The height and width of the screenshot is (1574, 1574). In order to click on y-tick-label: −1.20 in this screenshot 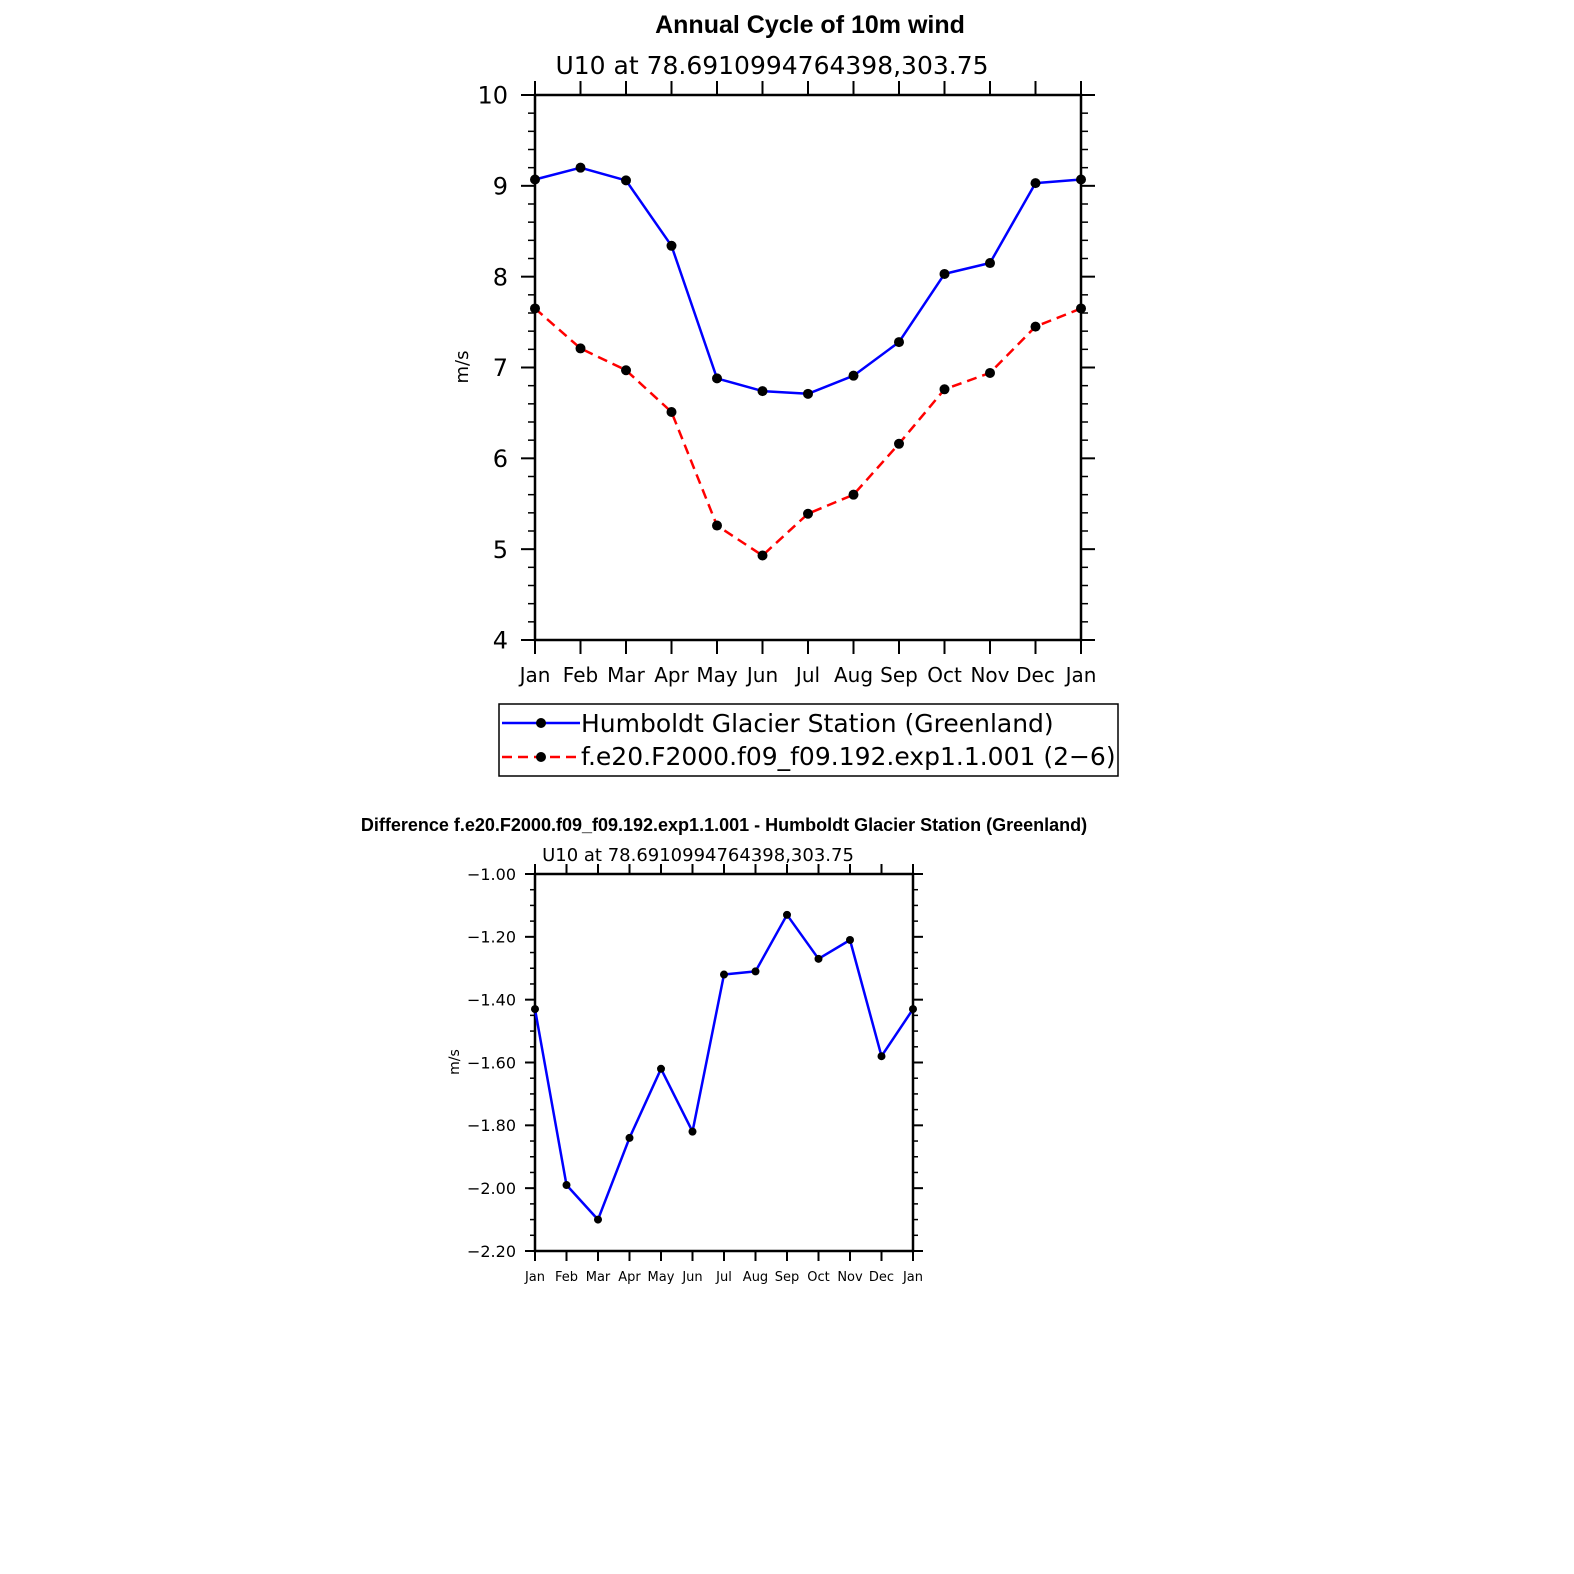, I will do `click(491, 937)`.